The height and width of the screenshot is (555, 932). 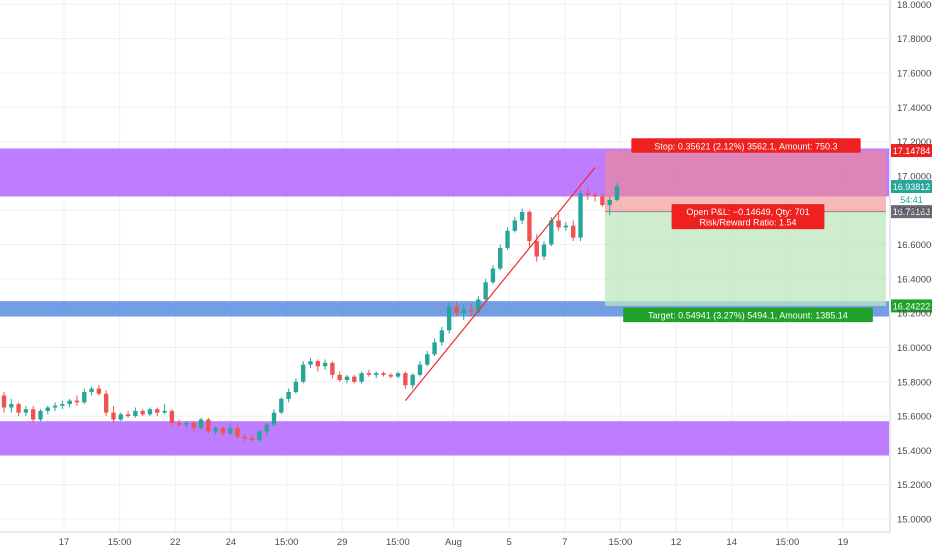 I want to click on y-tick-label: 15.40000, so click(x=914, y=451).